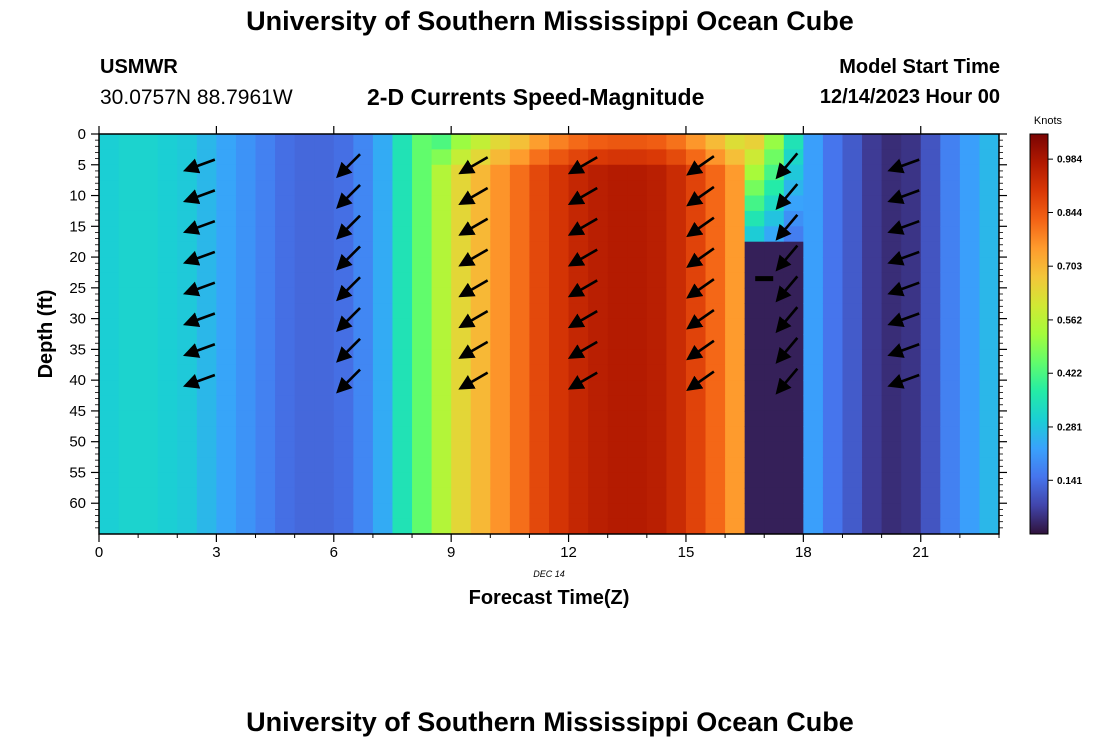 The width and height of the screenshot is (1100, 750). I want to click on y-tick-label: 20, so click(77, 257).